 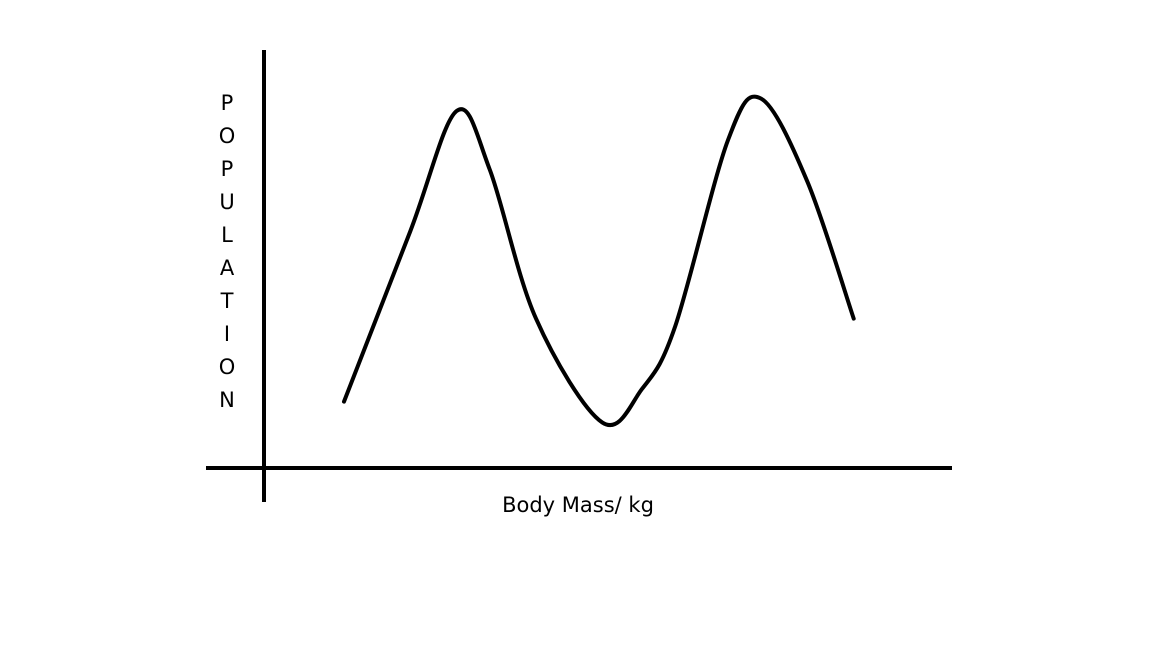 I want to click on y-axis-label-letter: A, so click(x=227, y=268).